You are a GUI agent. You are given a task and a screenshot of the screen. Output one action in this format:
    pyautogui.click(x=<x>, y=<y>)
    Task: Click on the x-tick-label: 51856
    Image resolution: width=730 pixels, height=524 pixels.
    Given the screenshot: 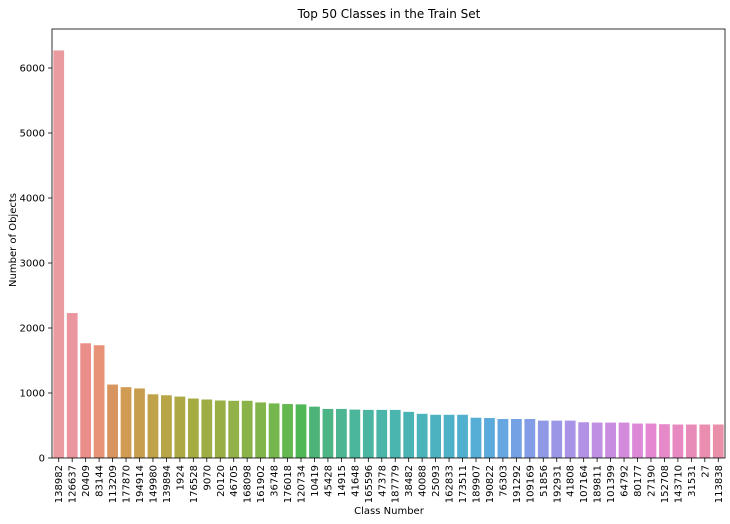 What is the action you would take?
    pyautogui.click(x=544, y=481)
    